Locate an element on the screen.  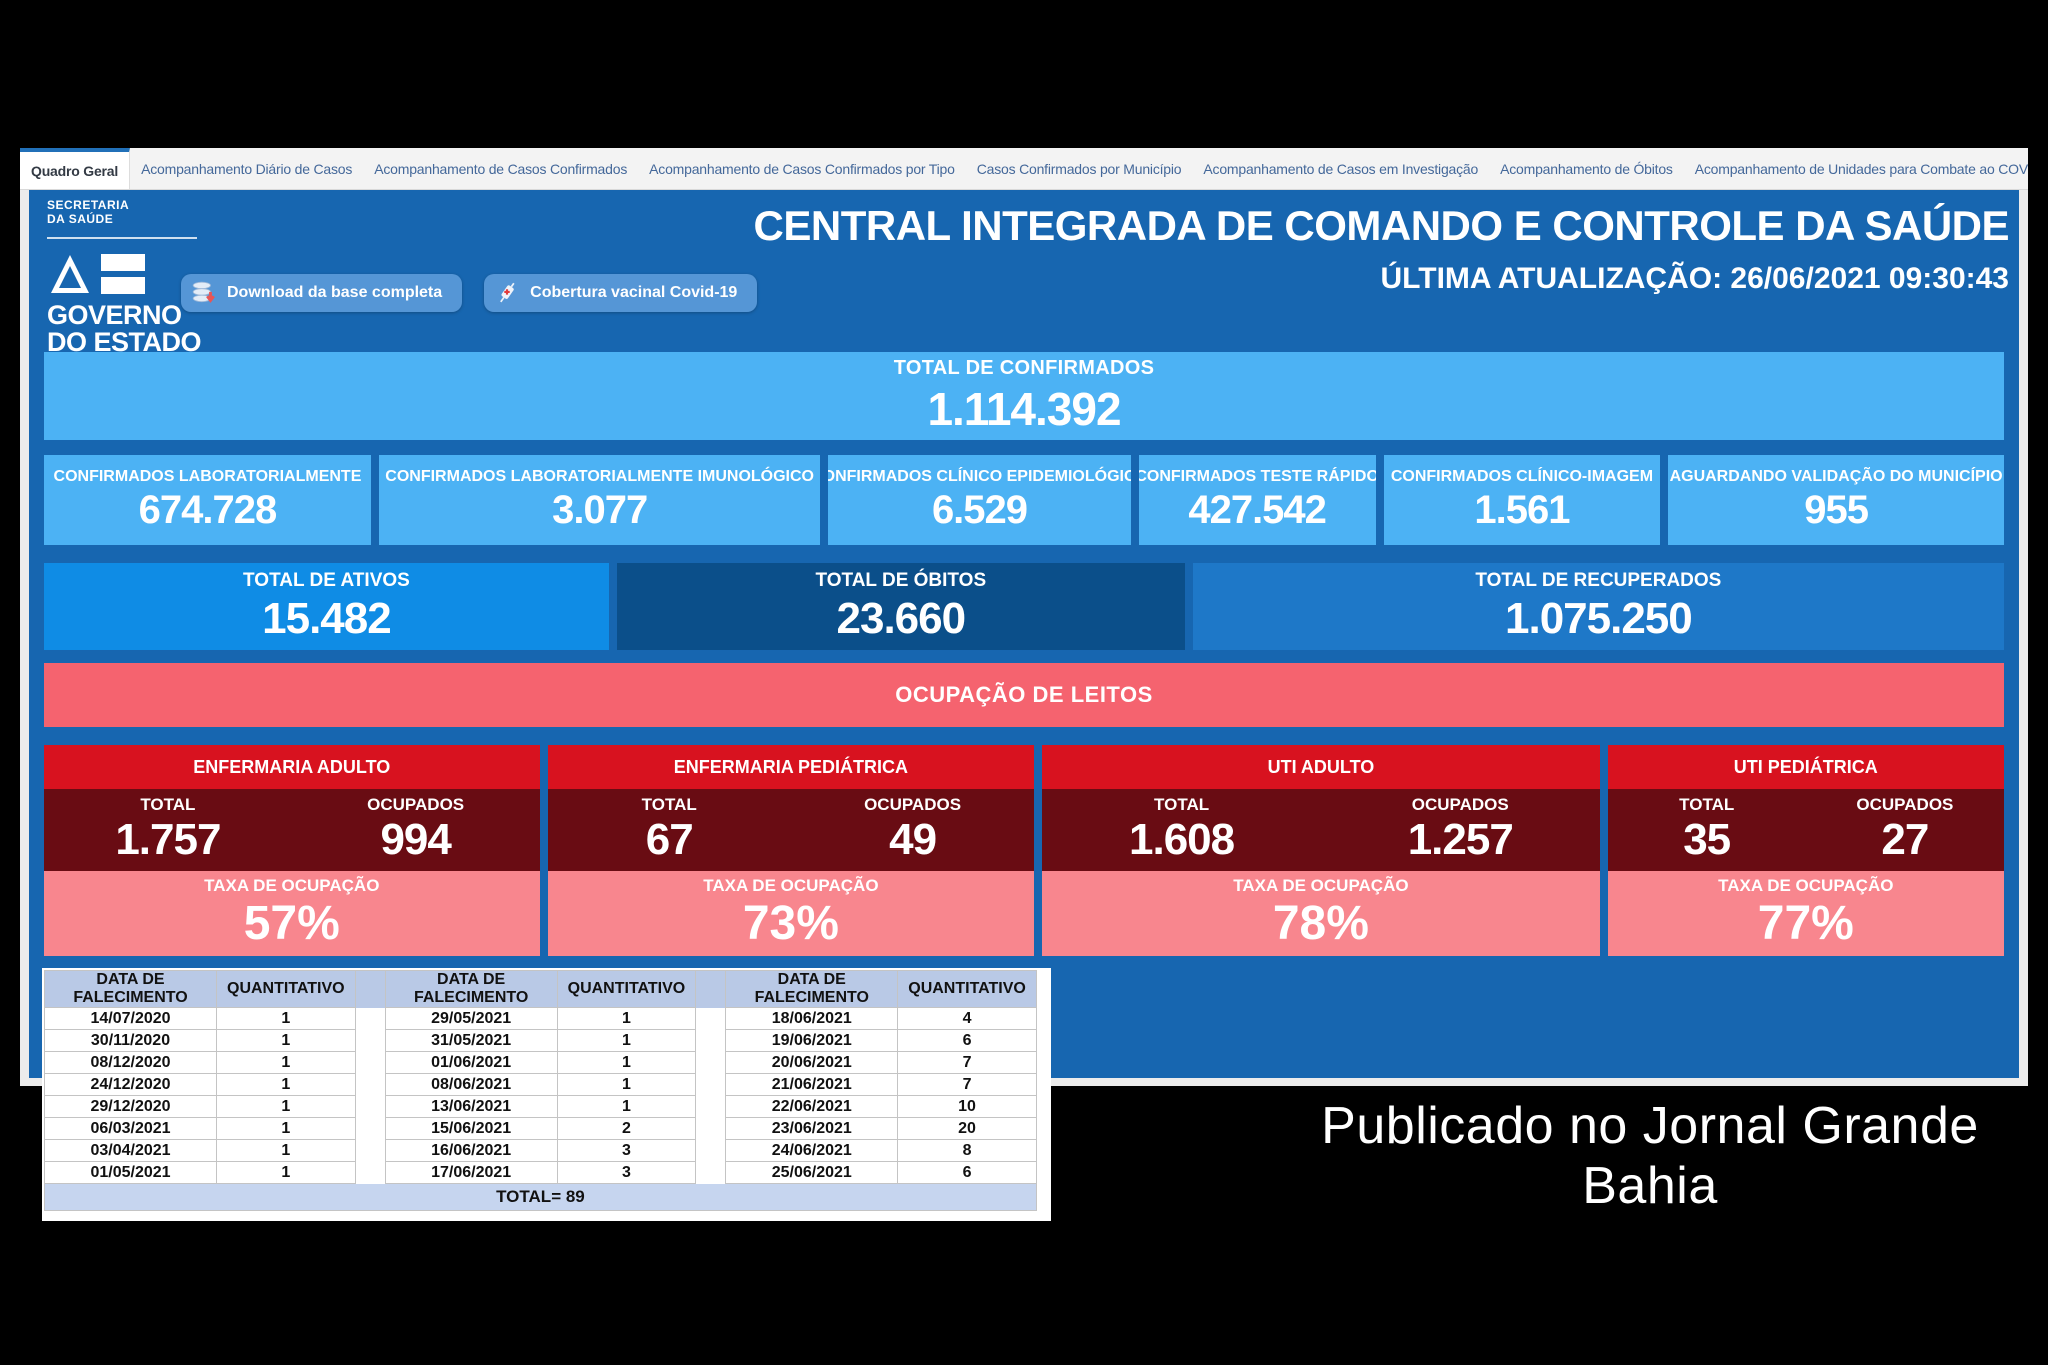
table-row: 30/11/2020 1 31/05/2021 1 19/06/2021 6 is located at coordinates (540, 1040).